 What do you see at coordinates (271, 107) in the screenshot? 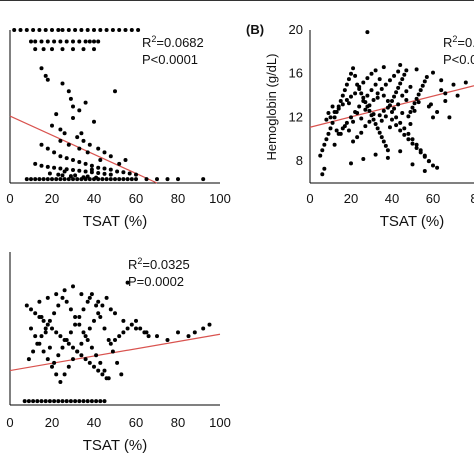
I see `y-axis-title: Hemoglobin (g/dL)` at bounding box center [271, 107].